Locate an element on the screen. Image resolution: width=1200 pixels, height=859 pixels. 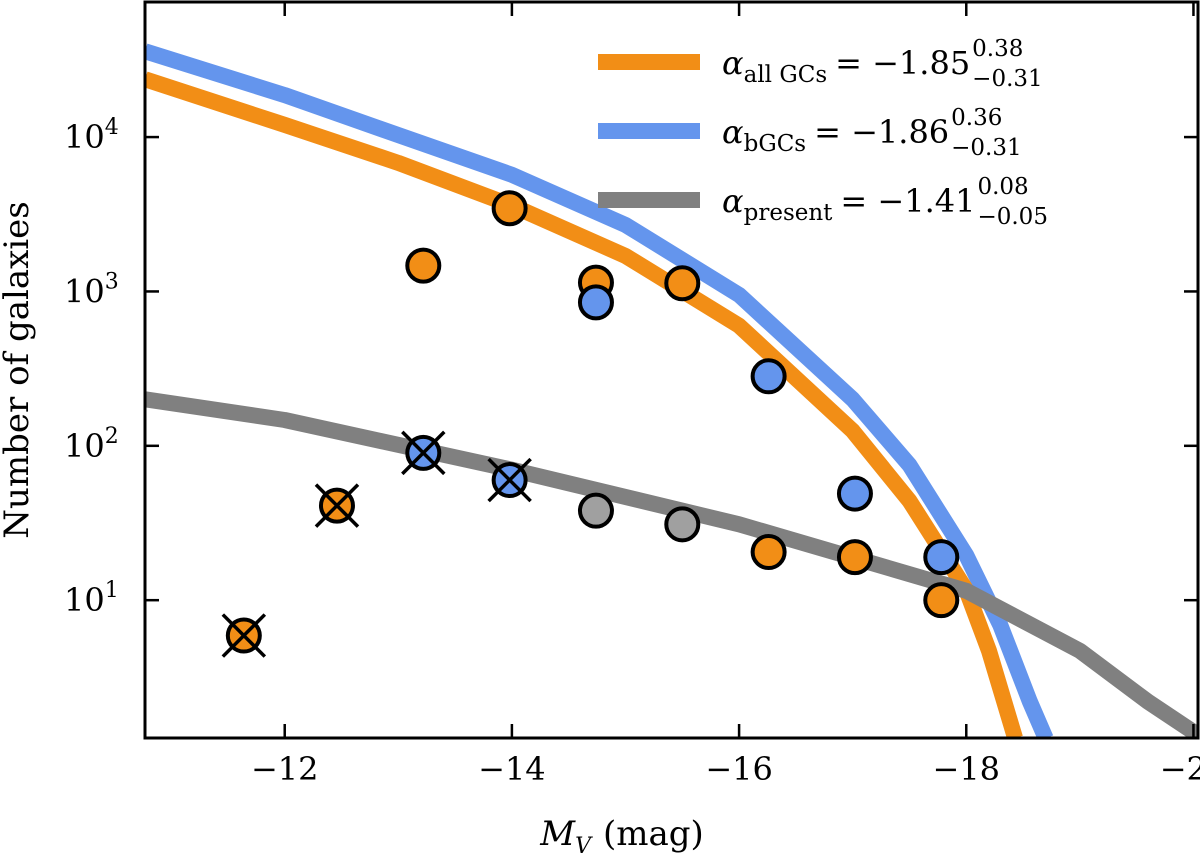
legend-upper: 0.38 is located at coordinates (997, 49).